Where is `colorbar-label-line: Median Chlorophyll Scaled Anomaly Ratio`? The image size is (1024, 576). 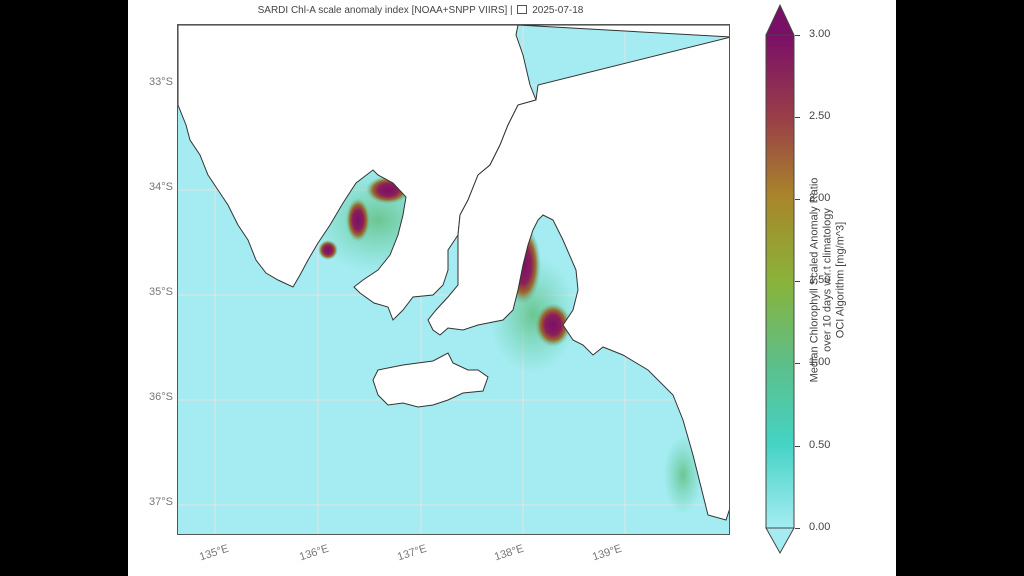 colorbar-label-line: Median Chlorophyll Scaled Anomaly Ratio is located at coordinates (814, 280).